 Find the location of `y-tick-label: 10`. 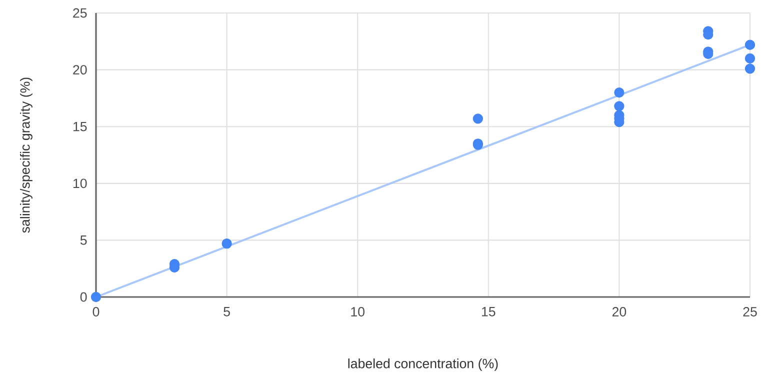

y-tick-label: 10 is located at coordinates (80, 183).